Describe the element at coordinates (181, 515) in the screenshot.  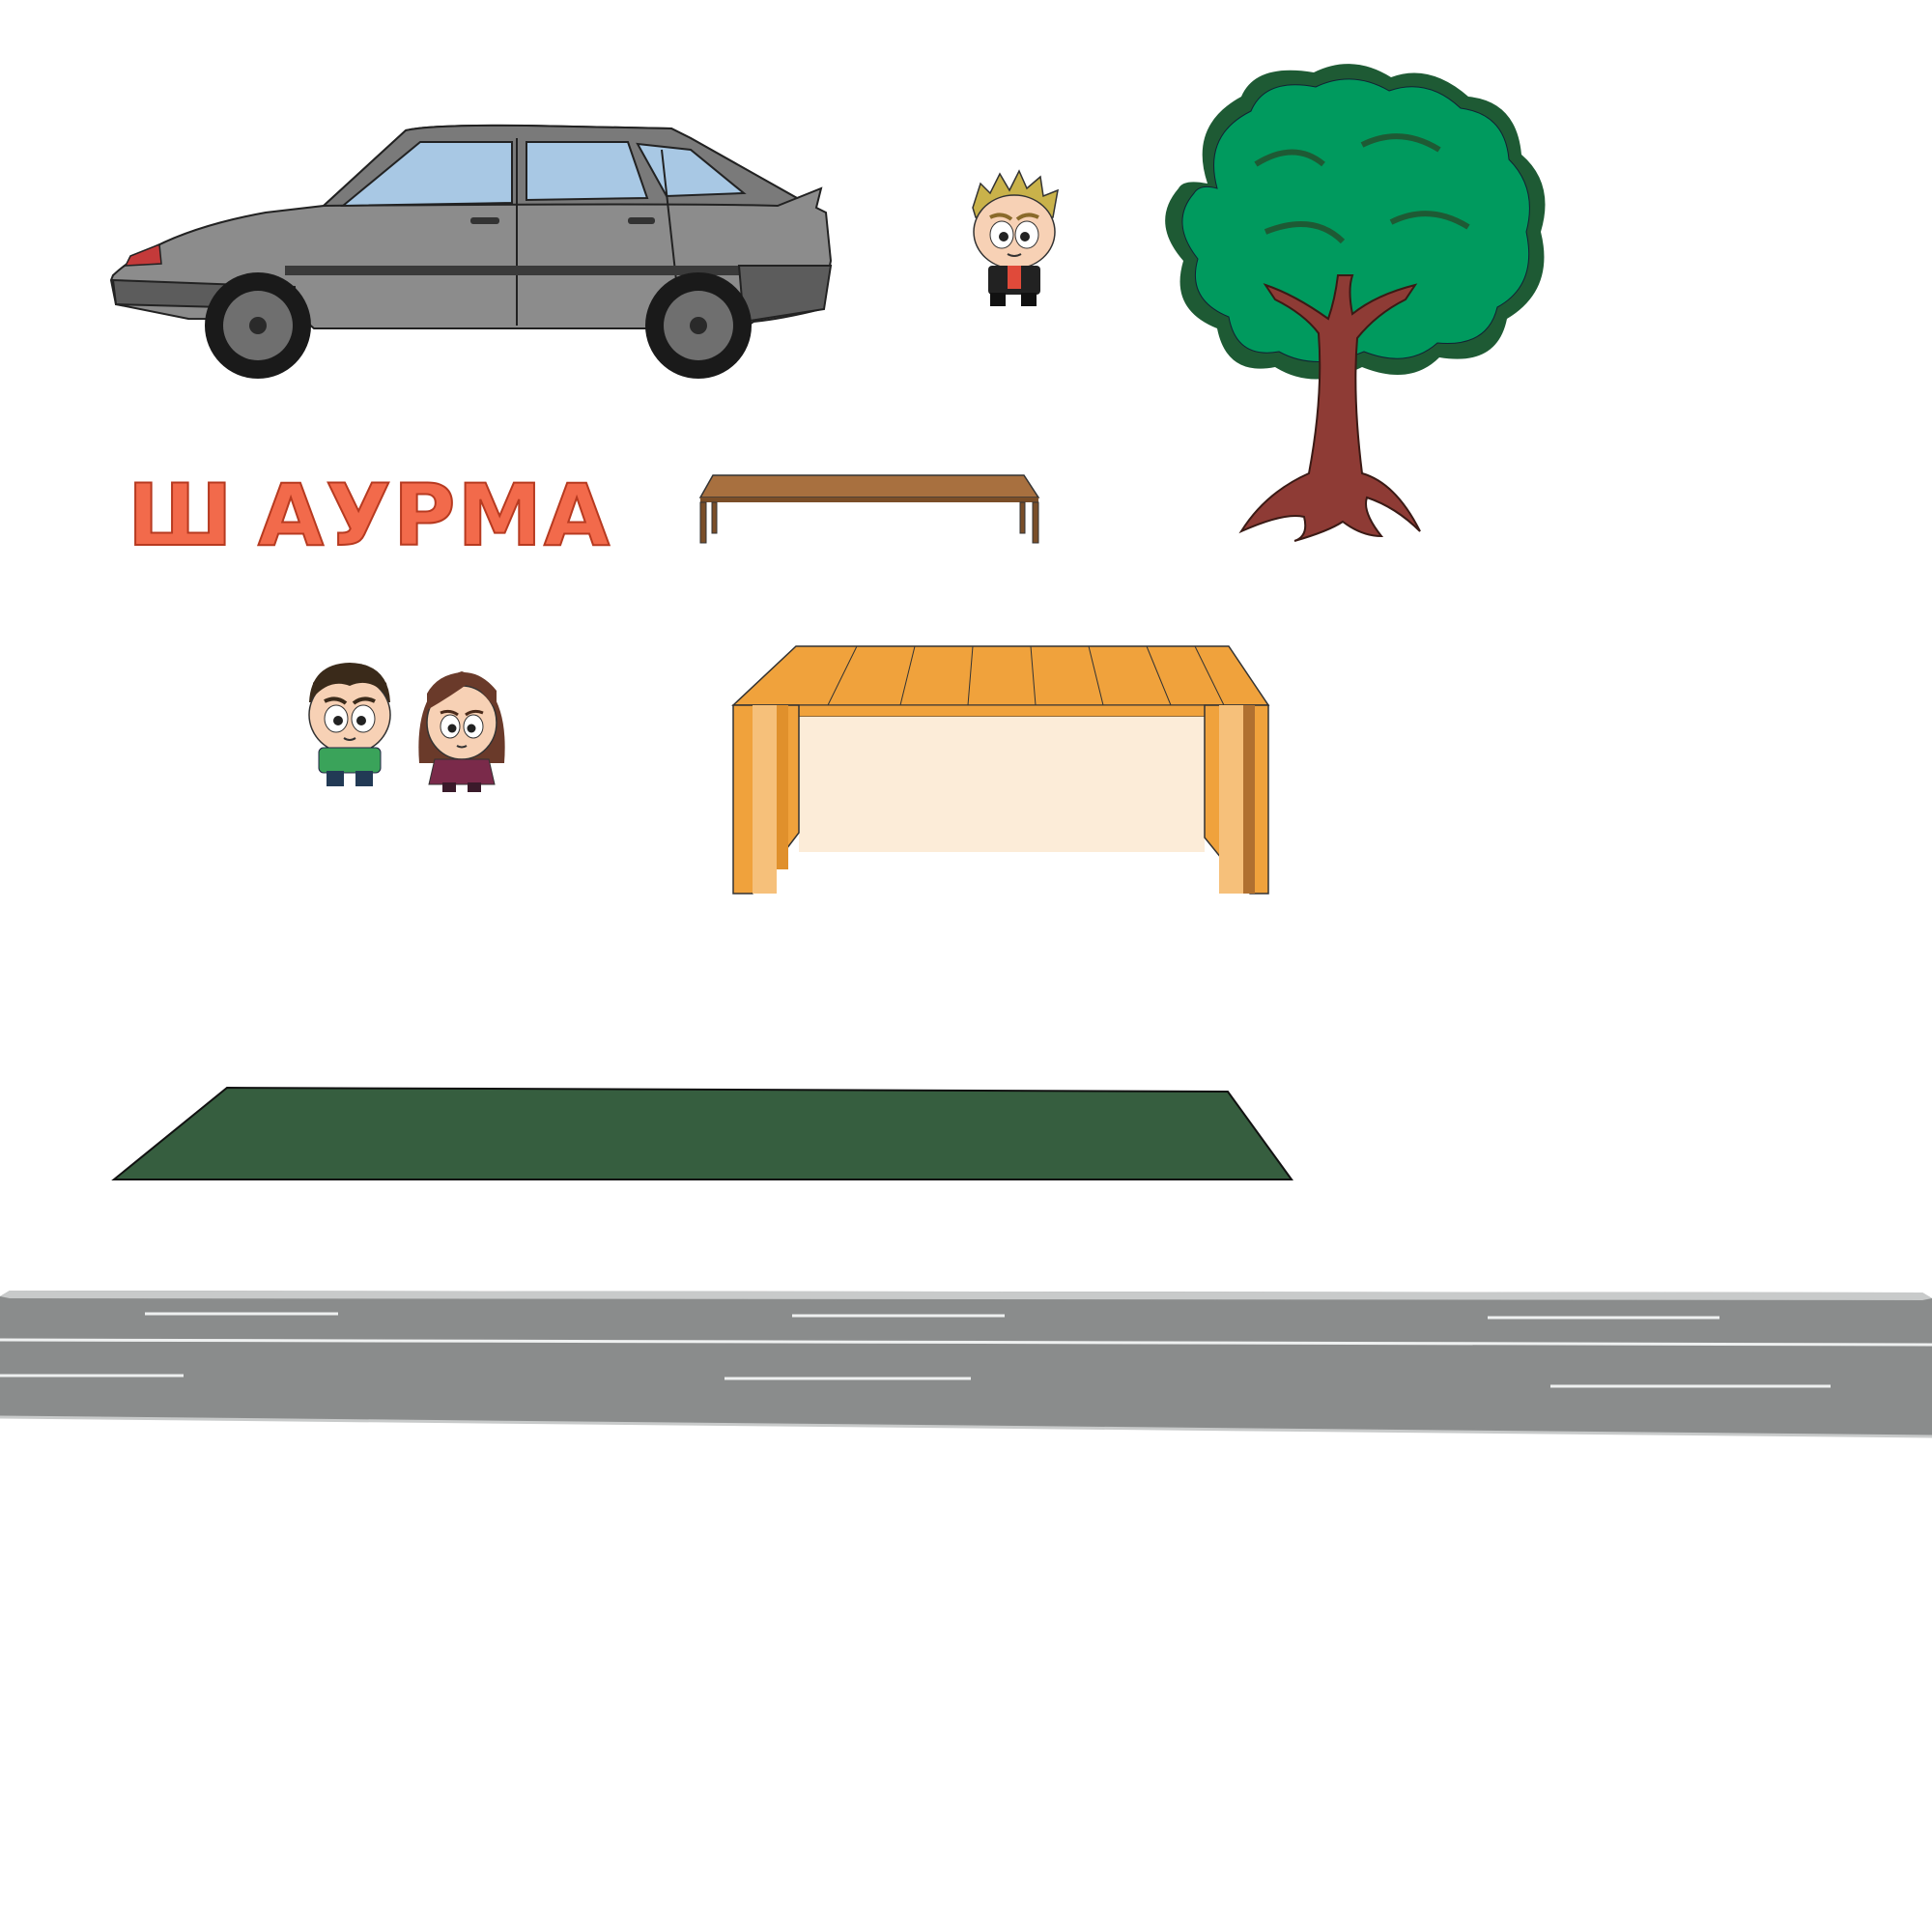
I see `sign-letter-sha: Ш` at that location.